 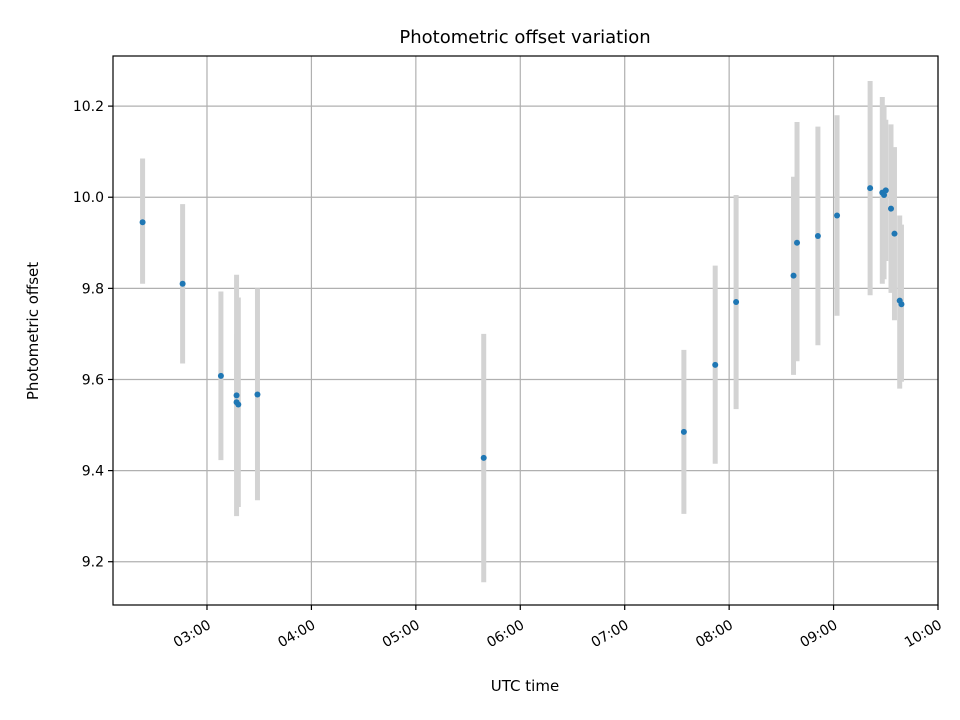 What do you see at coordinates (93, 335) in the screenshot?
I see `y-axis-ticks: 9.2 9.4 9.6 9.8 10.0 10.2` at bounding box center [93, 335].